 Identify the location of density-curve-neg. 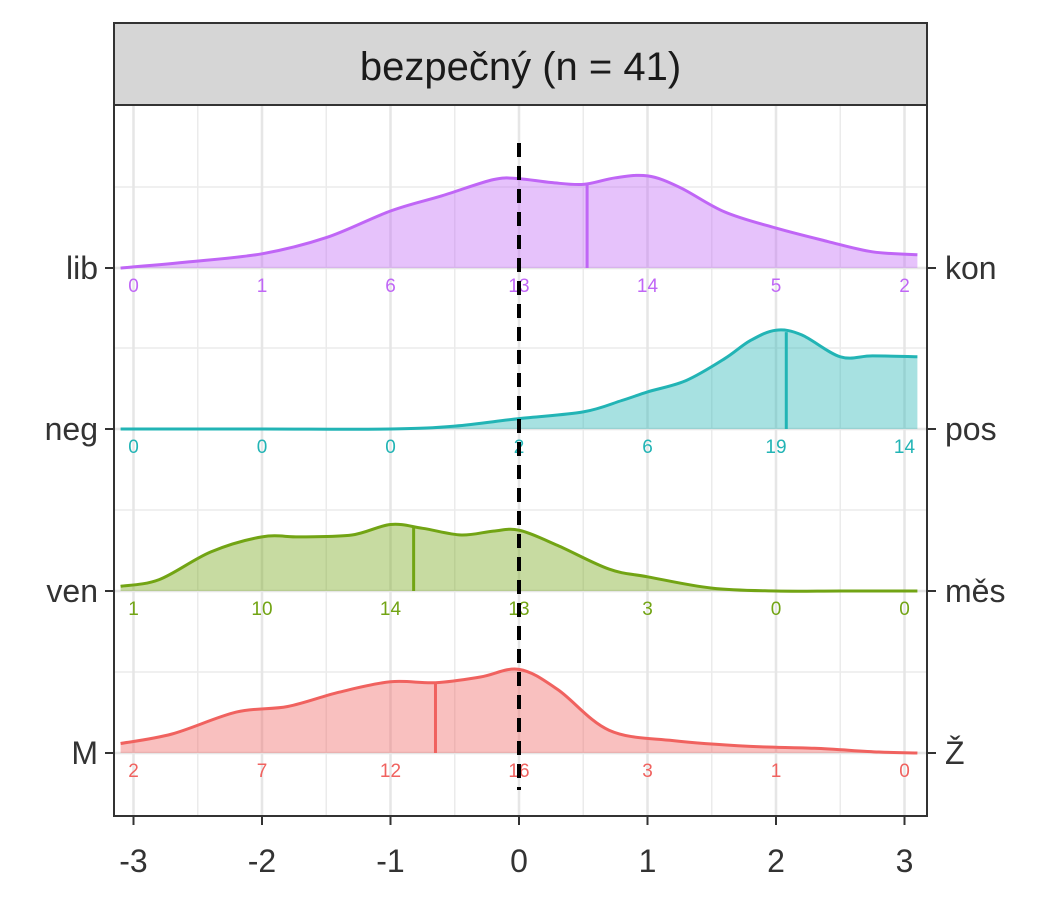
(519, 379).